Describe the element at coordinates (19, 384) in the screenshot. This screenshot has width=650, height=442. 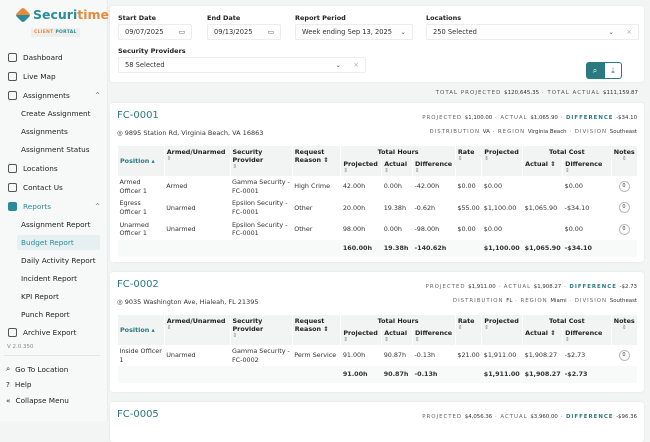
I see `sidebar-help: ? Help` at that location.